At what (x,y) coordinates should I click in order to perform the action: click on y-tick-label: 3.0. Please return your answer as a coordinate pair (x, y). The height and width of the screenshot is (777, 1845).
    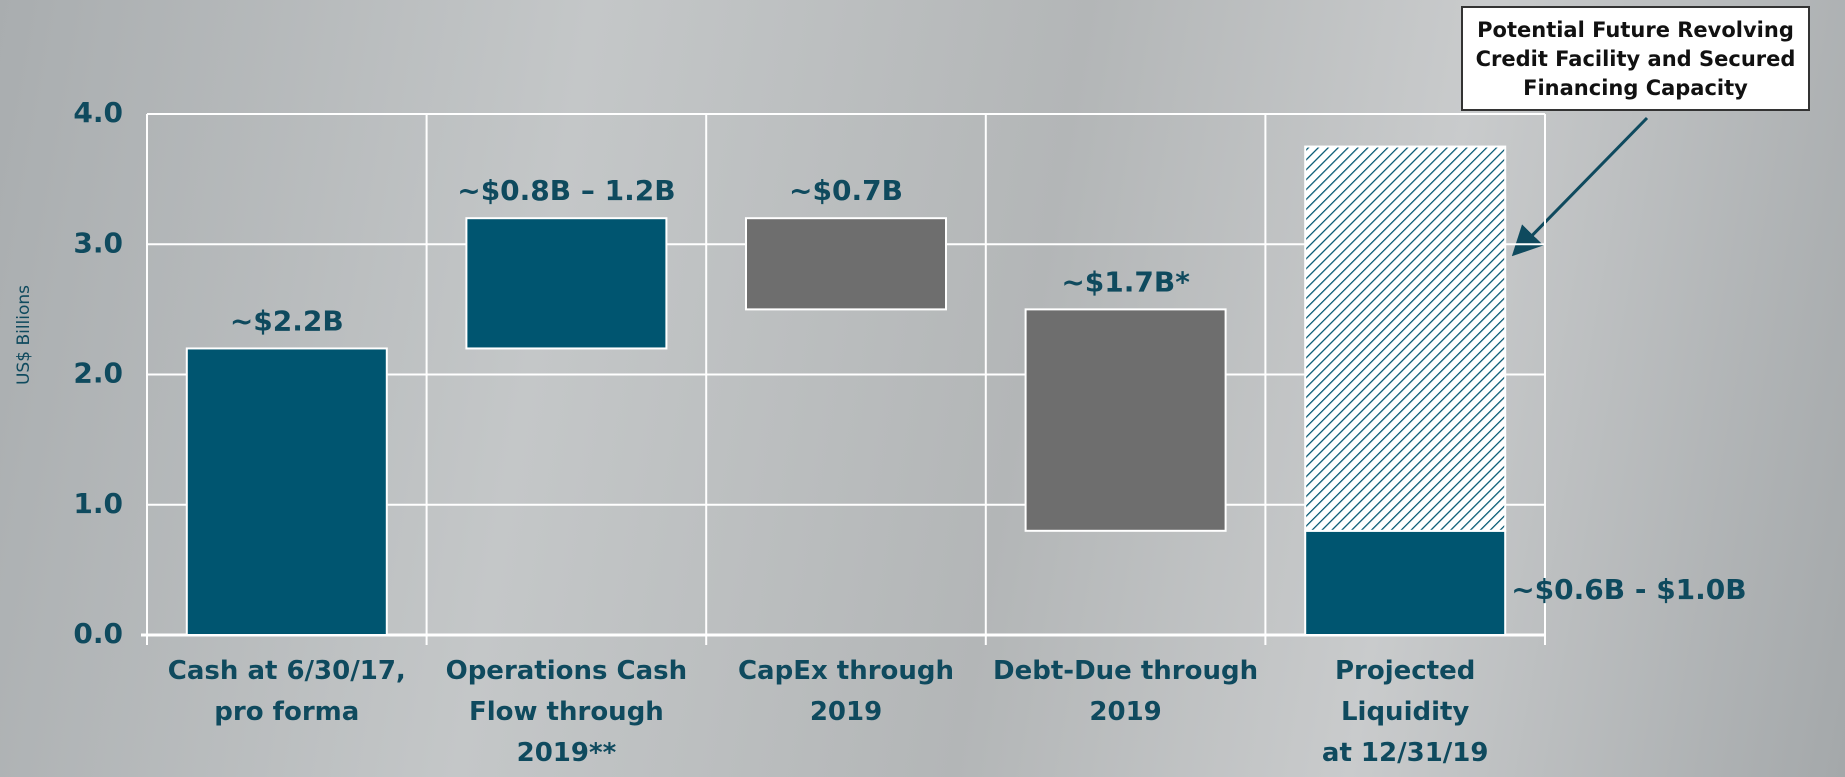
    Looking at the image, I should click on (98, 242).